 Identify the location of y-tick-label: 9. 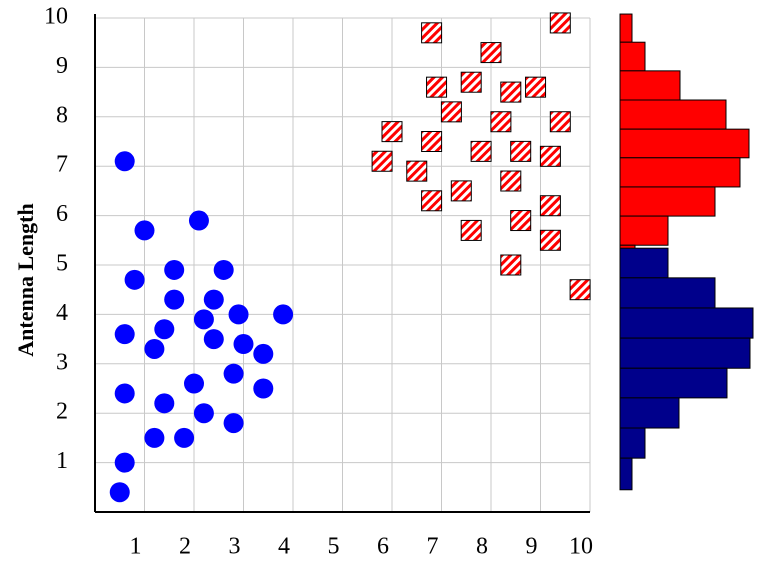
(62, 66).